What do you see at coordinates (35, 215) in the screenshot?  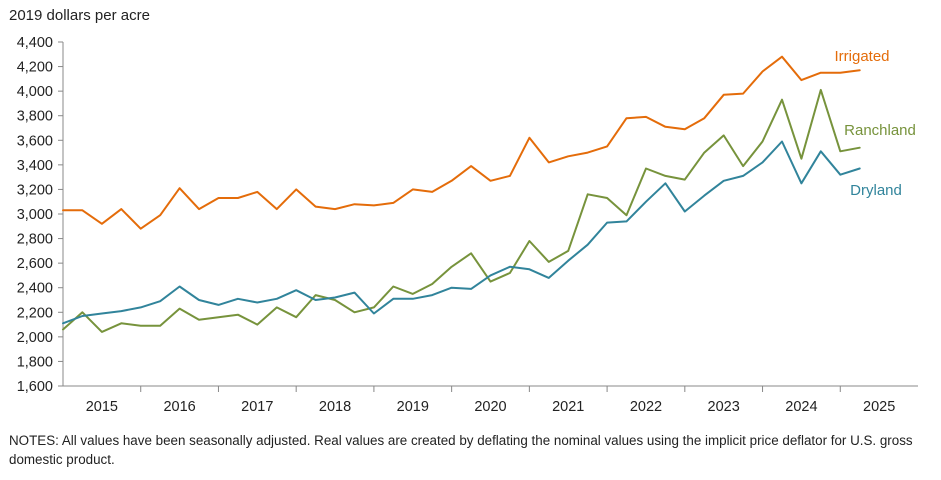 I see `y-tick-label: 3,000` at bounding box center [35, 215].